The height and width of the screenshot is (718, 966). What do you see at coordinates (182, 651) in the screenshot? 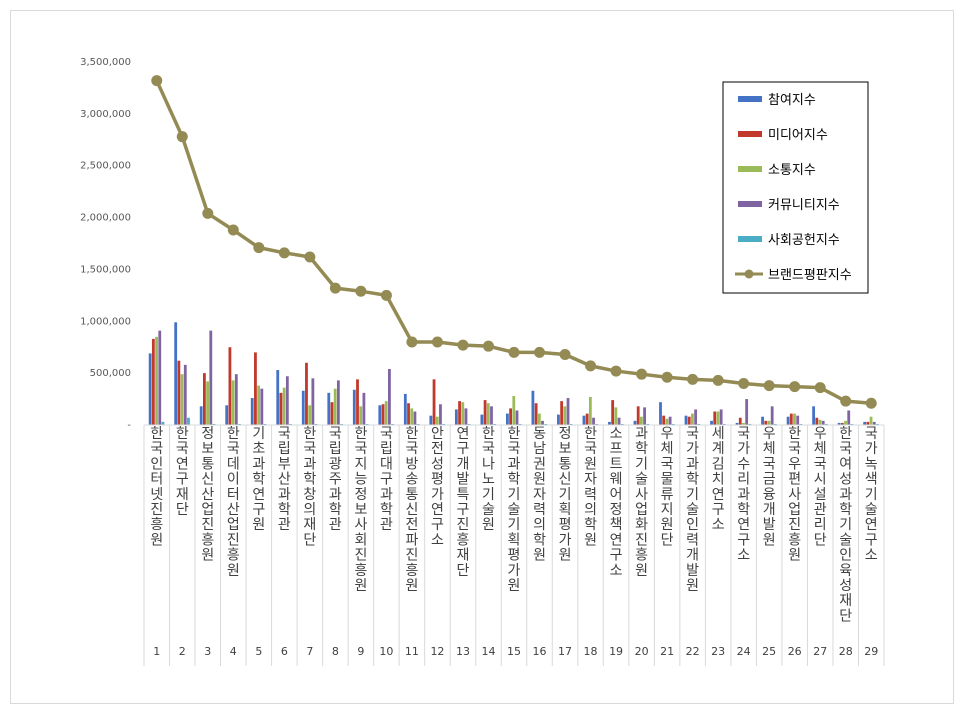
I see `rank-label: 2` at bounding box center [182, 651].